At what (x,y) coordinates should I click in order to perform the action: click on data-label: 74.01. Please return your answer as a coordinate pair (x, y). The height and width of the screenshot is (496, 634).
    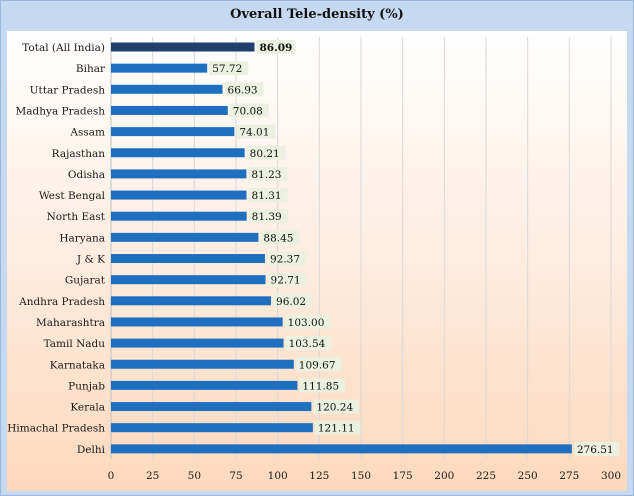
    Looking at the image, I should click on (254, 133).